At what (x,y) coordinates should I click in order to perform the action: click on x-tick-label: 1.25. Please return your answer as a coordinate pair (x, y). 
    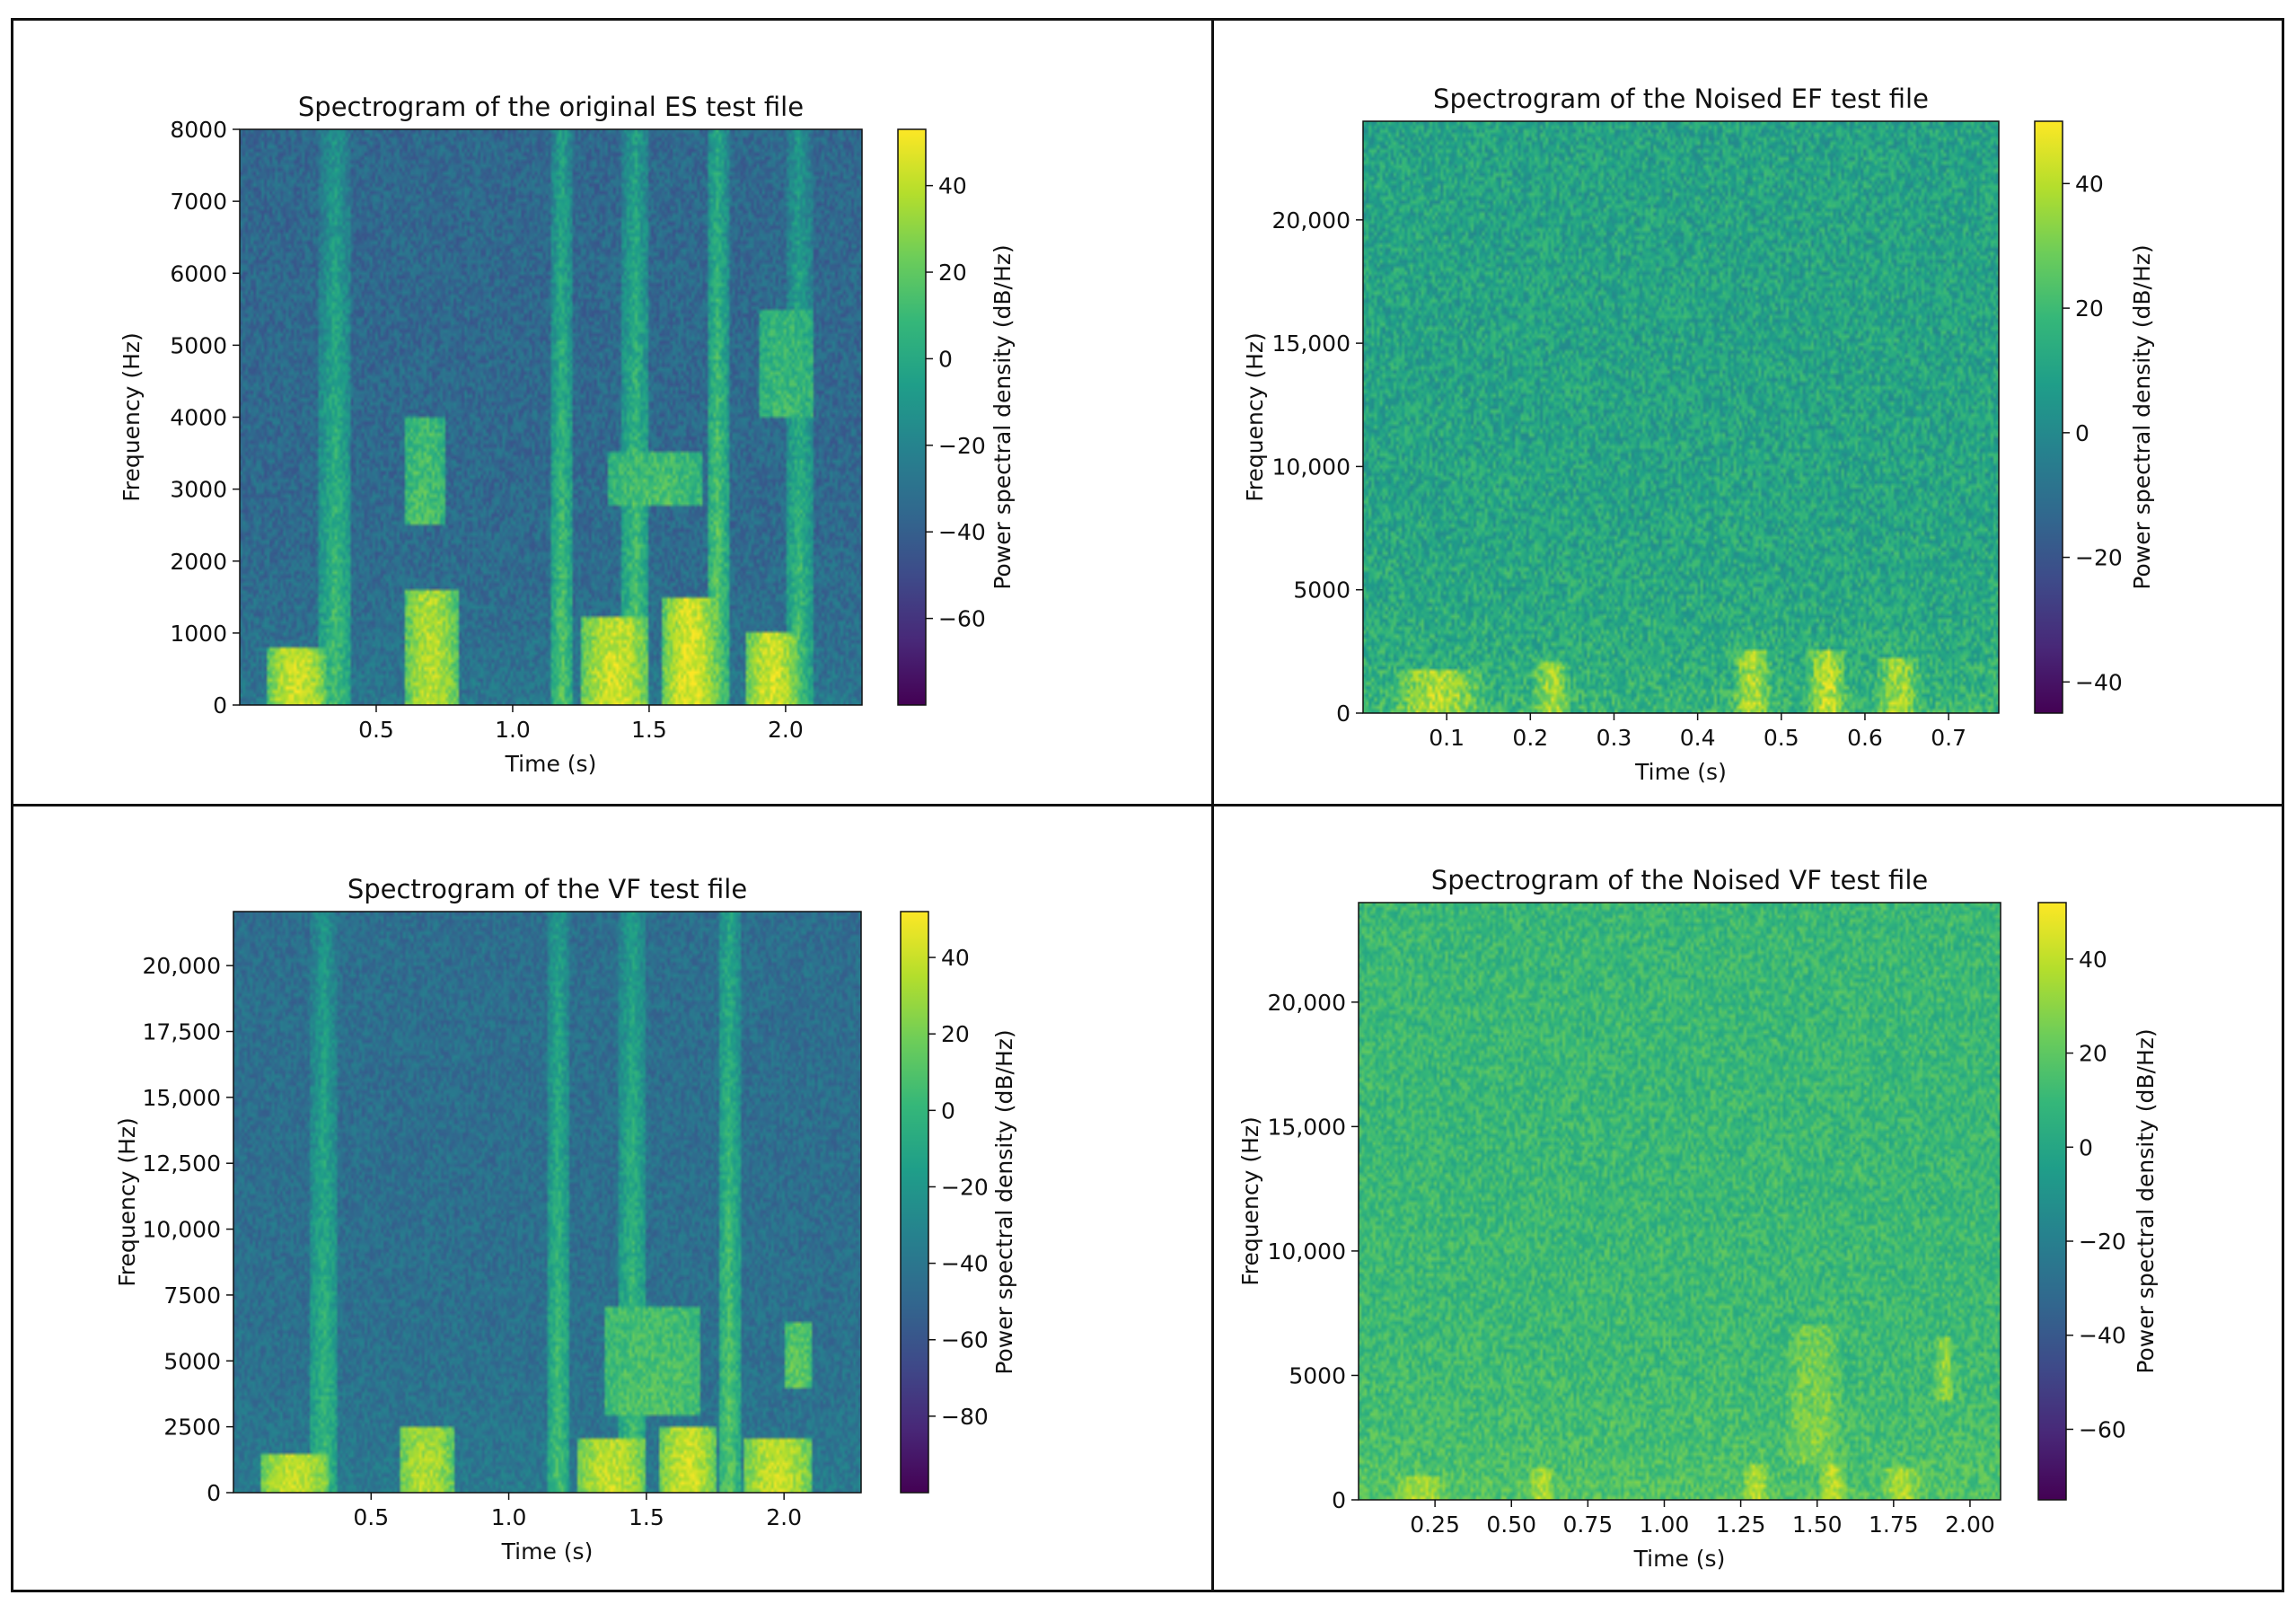
    Looking at the image, I should click on (1741, 1525).